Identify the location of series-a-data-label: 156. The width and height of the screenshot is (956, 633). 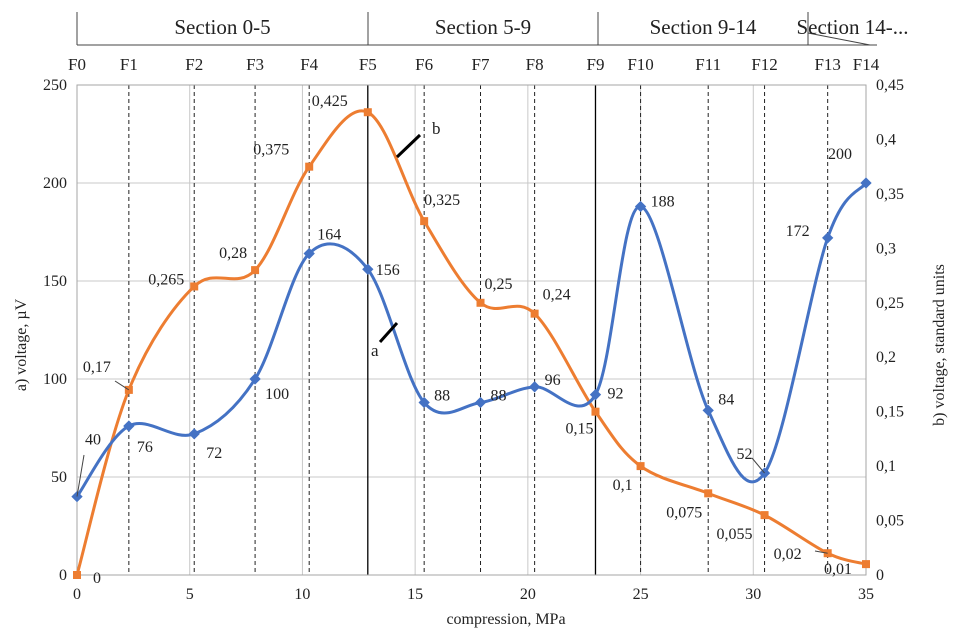
(388, 270).